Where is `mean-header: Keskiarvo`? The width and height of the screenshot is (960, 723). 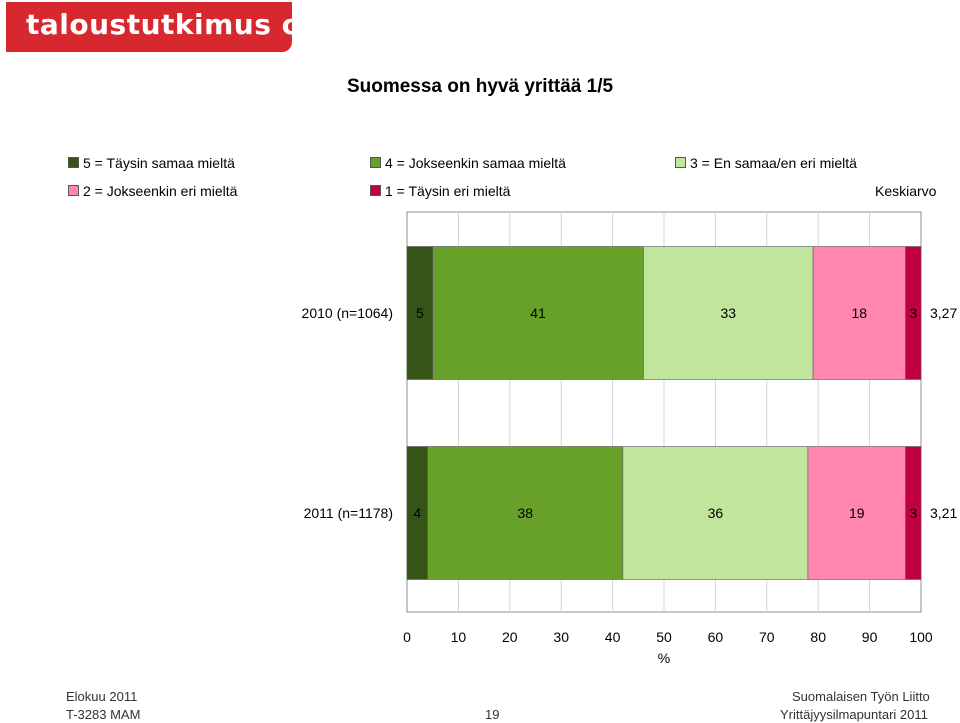
mean-header: Keskiarvo is located at coordinates (906, 191).